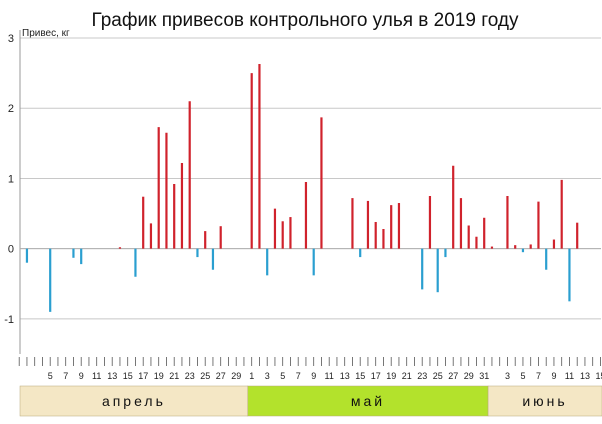  I want to click on month-label: июнь, so click(544, 401).